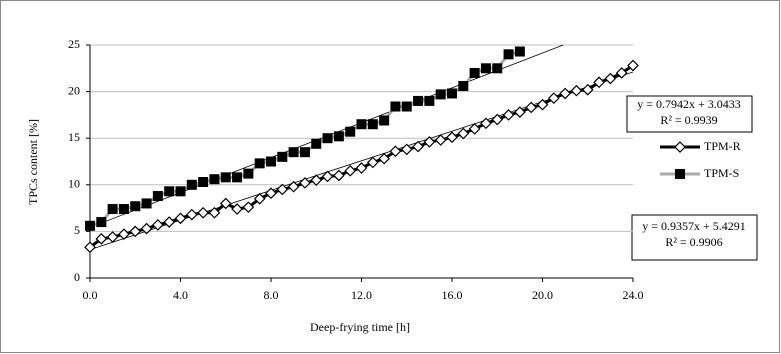 This screenshot has width=781, height=354. Describe the element at coordinates (74, 184) in the screenshot. I see `y-tick-label: 10` at that location.